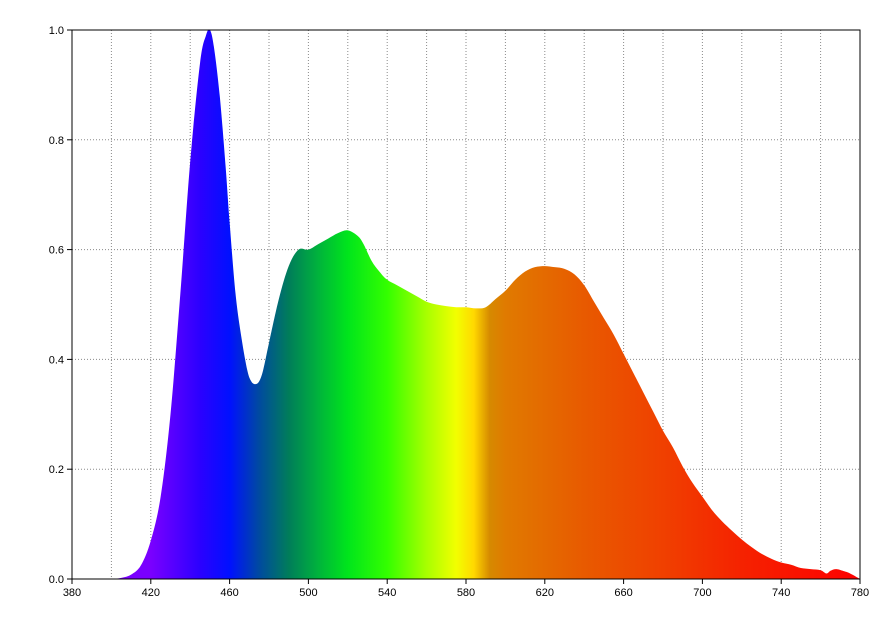 The height and width of the screenshot is (640, 884). What do you see at coordinates (229, 593) in the screenshot?
I see `x-tick-label: 460` at bounding box center [229, 593].